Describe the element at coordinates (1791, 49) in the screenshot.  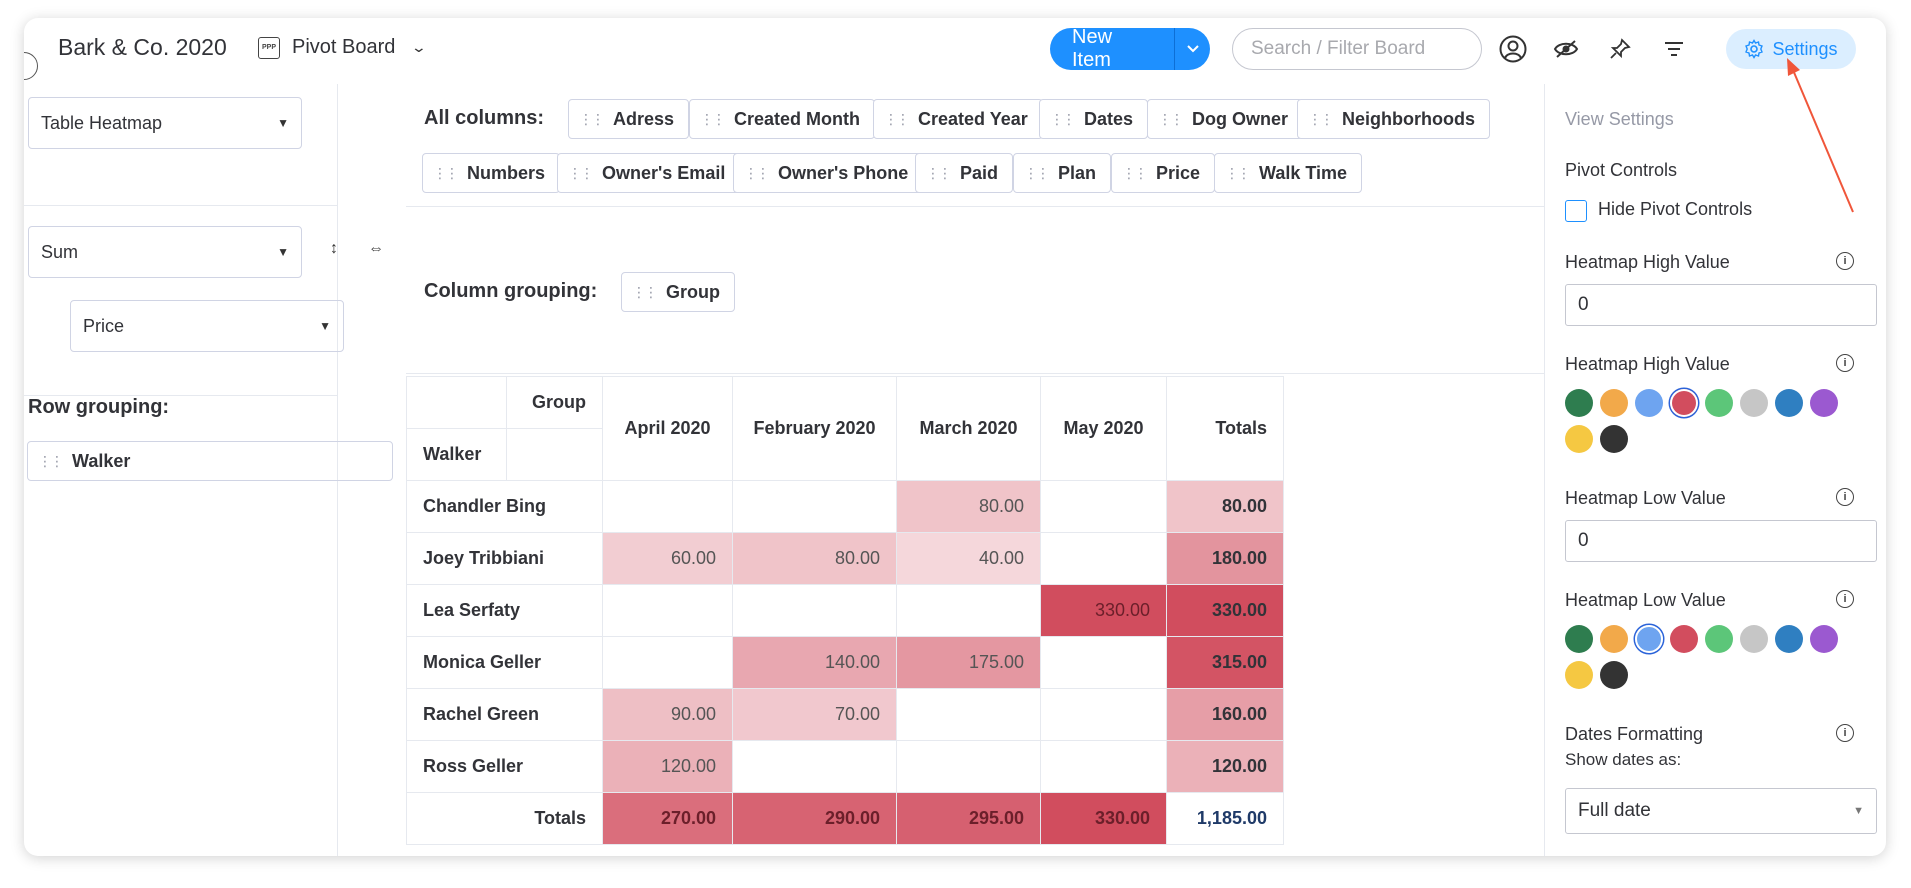
I see `settings-button: Settings` at that location.